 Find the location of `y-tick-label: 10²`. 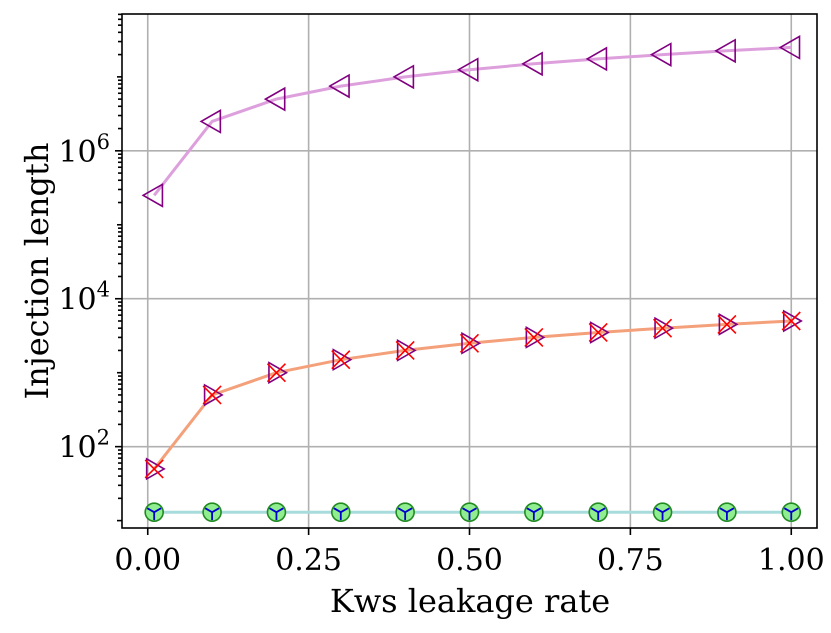

y-tick-label: 10² is located at coordinates (84, 446).